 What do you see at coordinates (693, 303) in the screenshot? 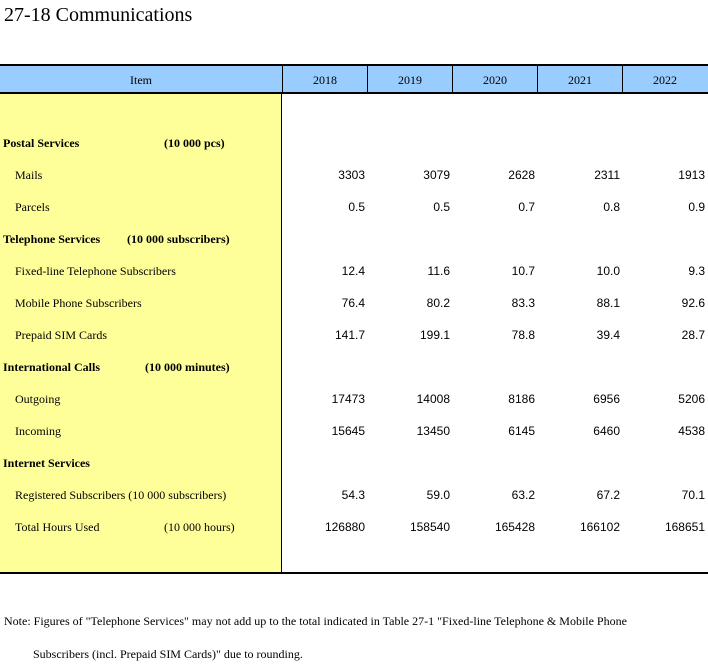
I see `value-cell: 92.6` at bounding box center [693, 303].